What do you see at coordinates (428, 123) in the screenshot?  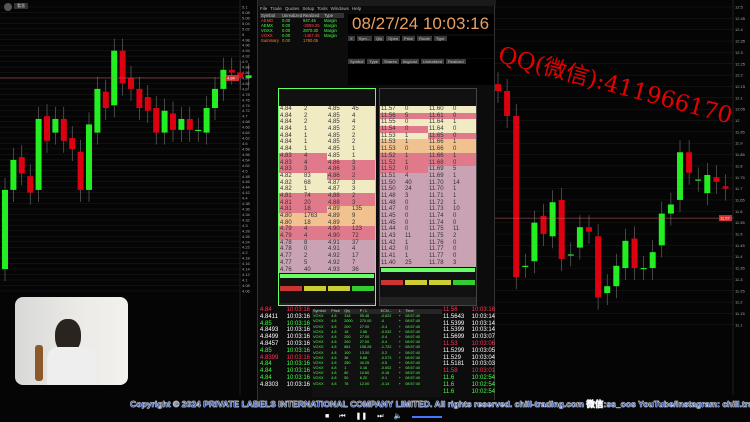 I see `ladder-row: 11.55 0 11.64 1` at bounding box center [428, 123].